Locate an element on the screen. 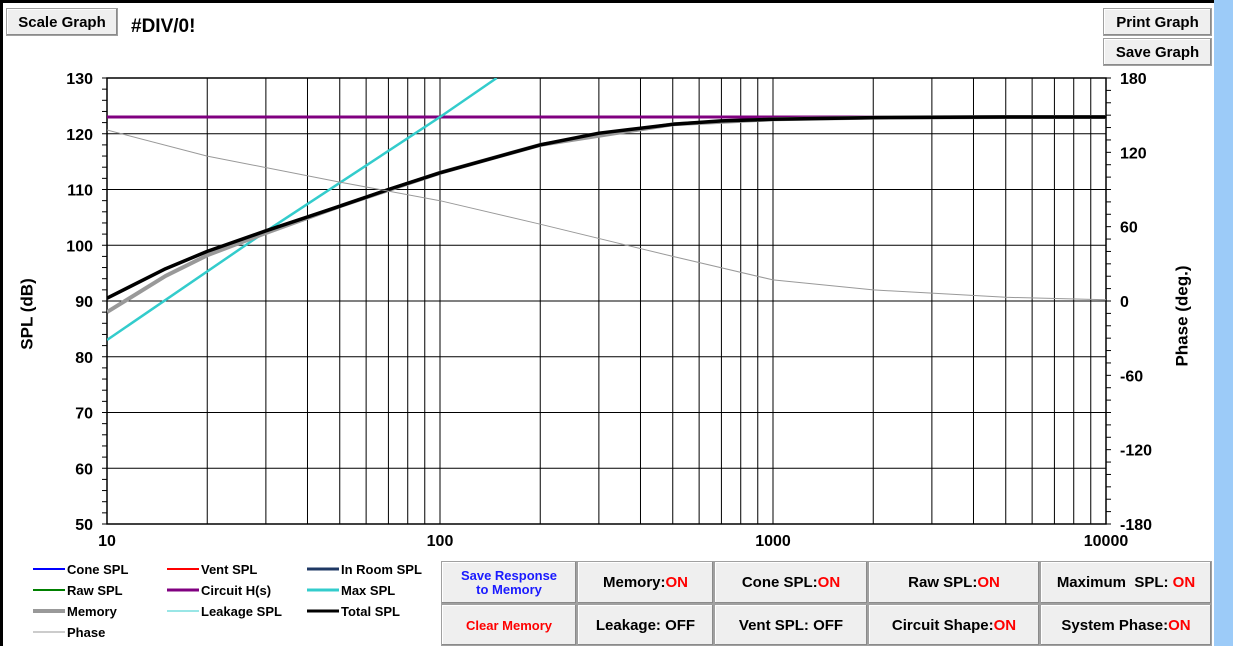 The width and height of the screenshot is (1233, 646). legend-label: In Room SPL is located at coordinates (381, 569).